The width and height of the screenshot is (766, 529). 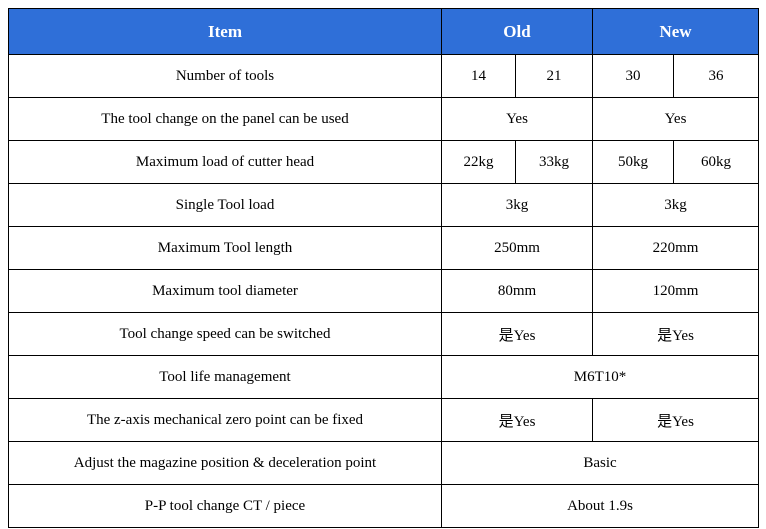 What do you see at coordinates (225, 162) in the screenshot?
I see `row-label: Maximum load of cutter head` at bounding box center [225, 162].